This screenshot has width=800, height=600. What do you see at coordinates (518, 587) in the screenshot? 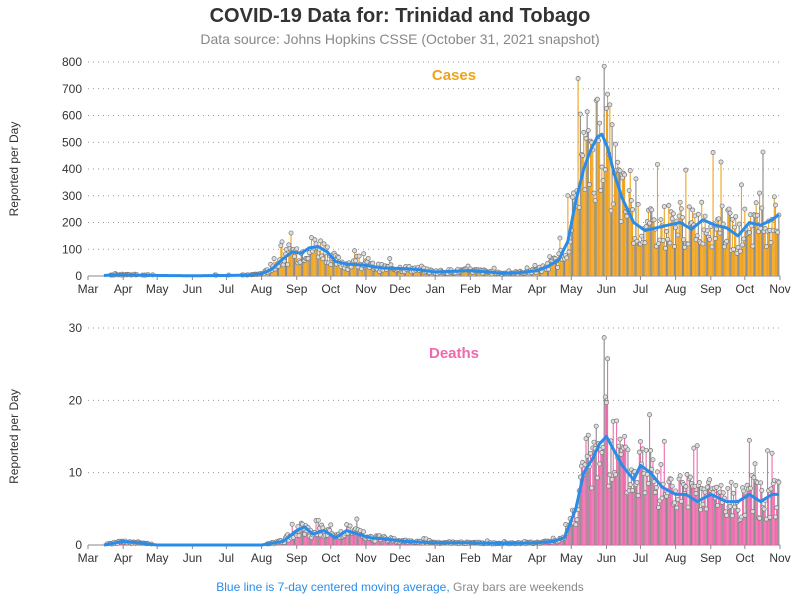
I see `footnote-weekends: Gray bars are weekends` at bounding box center [518, 587].